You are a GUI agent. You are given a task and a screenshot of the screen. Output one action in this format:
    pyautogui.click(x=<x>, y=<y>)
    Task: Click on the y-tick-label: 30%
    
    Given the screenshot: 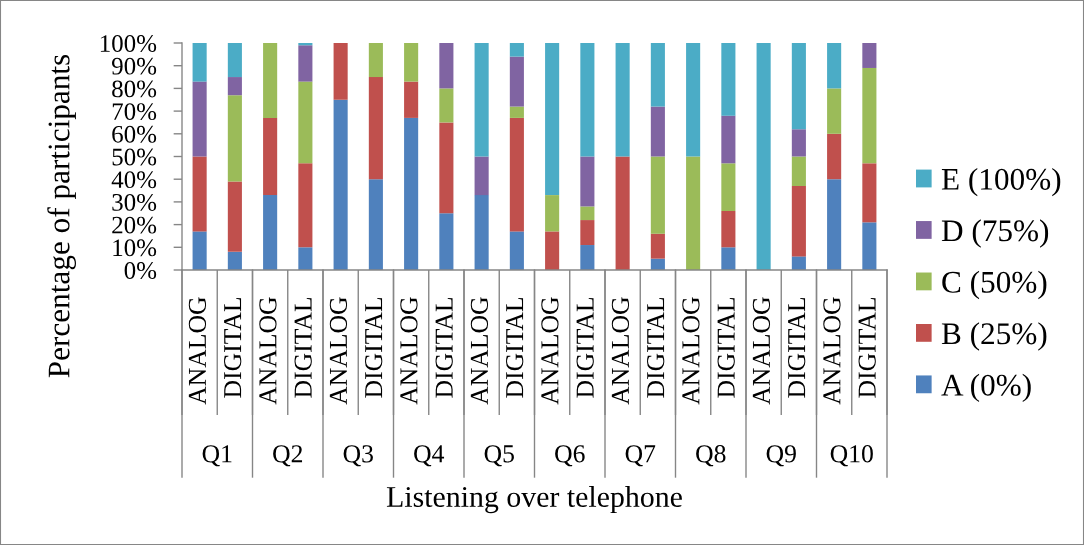 What is the action you would take?
    pyautogui.click(x=134, y=202)
    